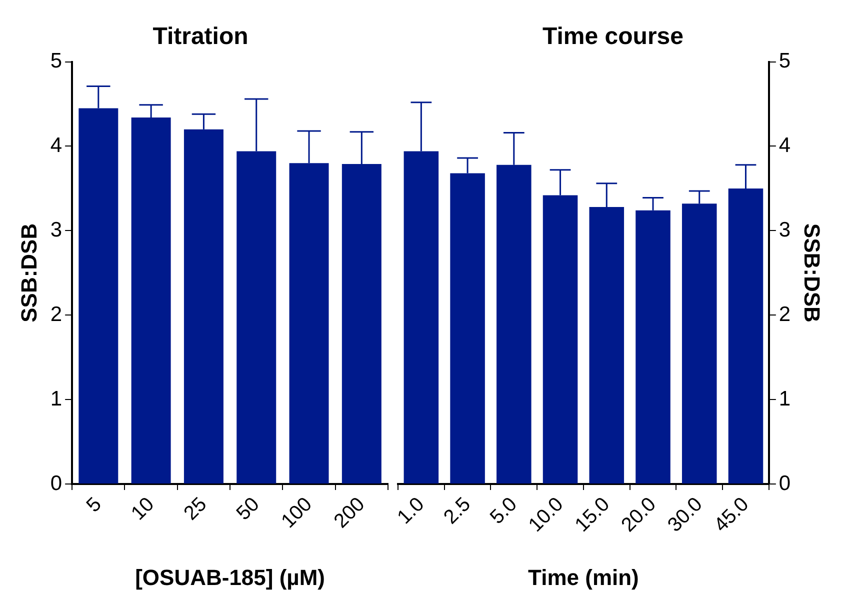 Image resolution: width=842 pixels, height=605 pixels. Describe the element at coordinates (56, 483) in the screenshot. I see `y-tick-label: 0` at that location.